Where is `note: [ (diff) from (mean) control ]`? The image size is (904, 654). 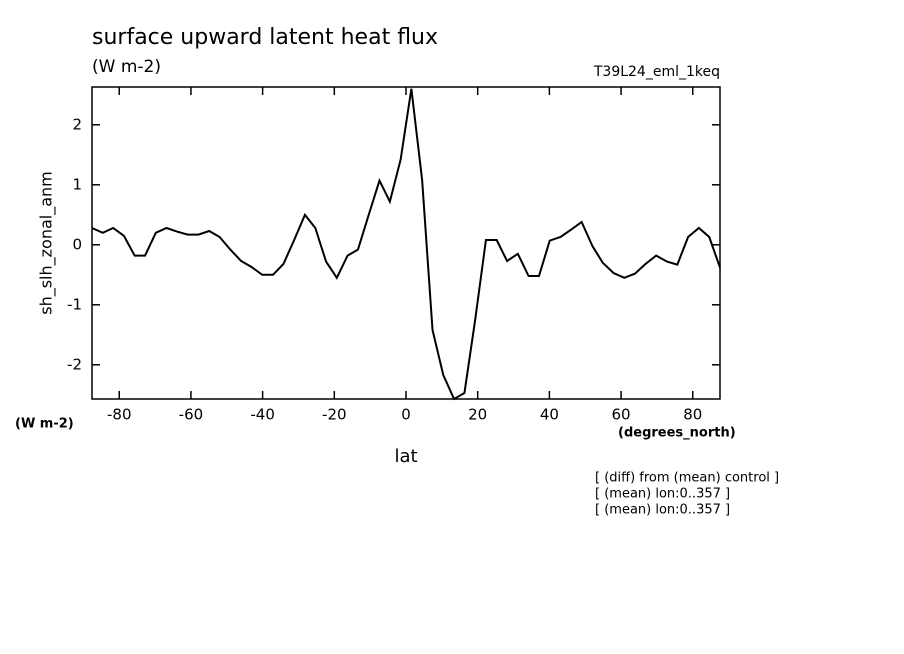 note: [ (diff) from (mean) control ] is located at coordinates (687, 478).